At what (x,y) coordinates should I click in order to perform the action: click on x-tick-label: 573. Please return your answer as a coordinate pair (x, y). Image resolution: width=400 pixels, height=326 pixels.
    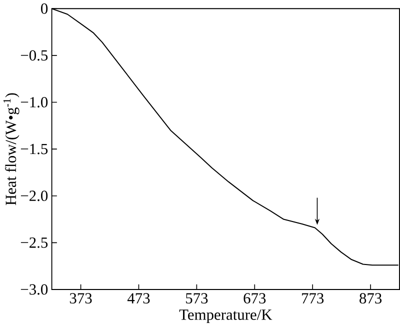
    Looking at the image, I should click on (197, 298).